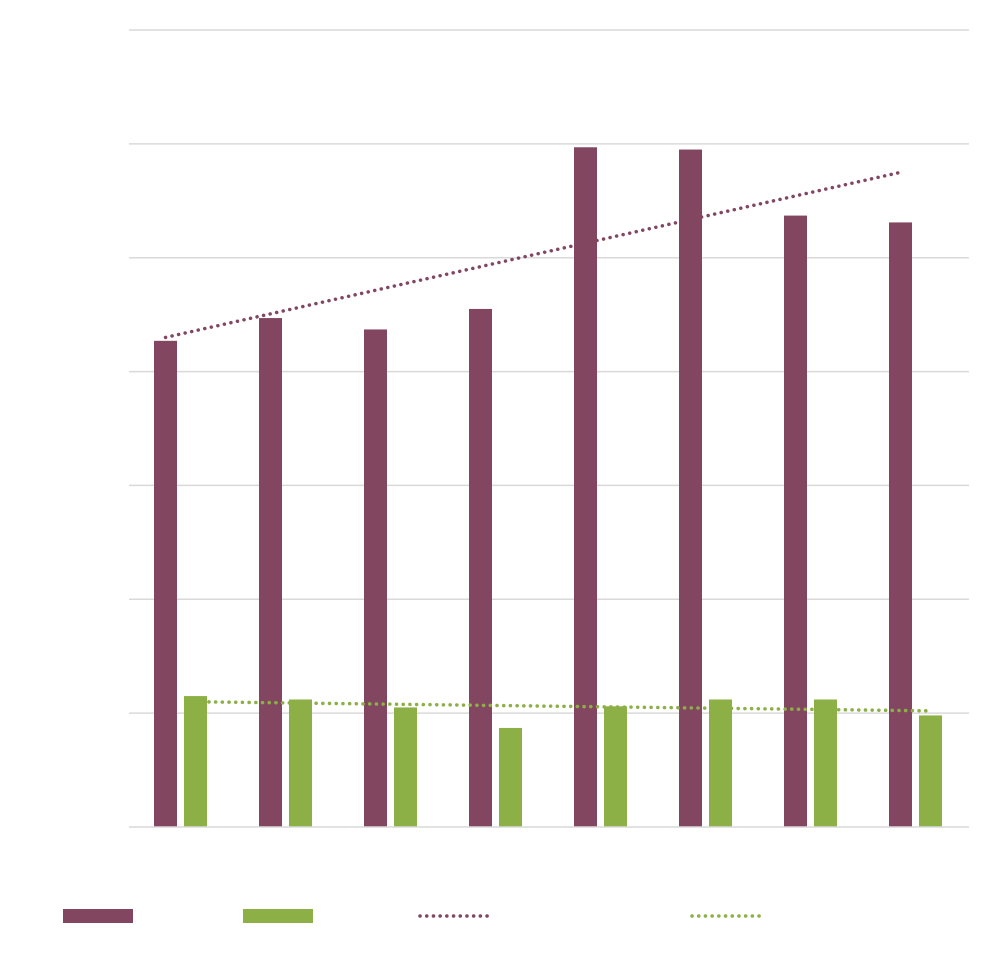  I want to click on legend-series-2-swatch, so click(278, 916).